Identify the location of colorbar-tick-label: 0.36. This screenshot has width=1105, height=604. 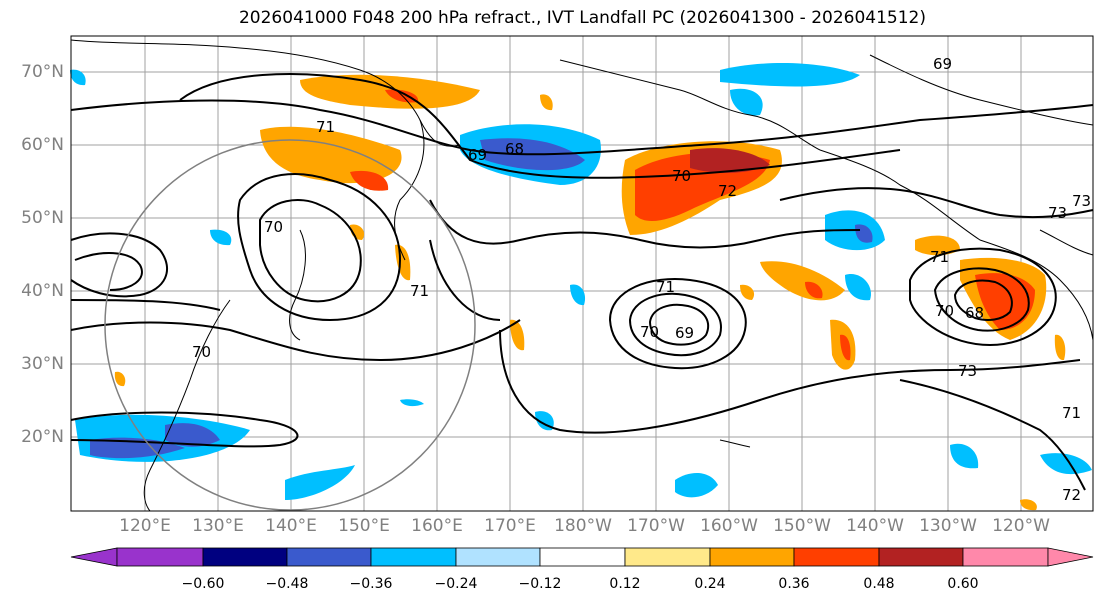
(794, 584).